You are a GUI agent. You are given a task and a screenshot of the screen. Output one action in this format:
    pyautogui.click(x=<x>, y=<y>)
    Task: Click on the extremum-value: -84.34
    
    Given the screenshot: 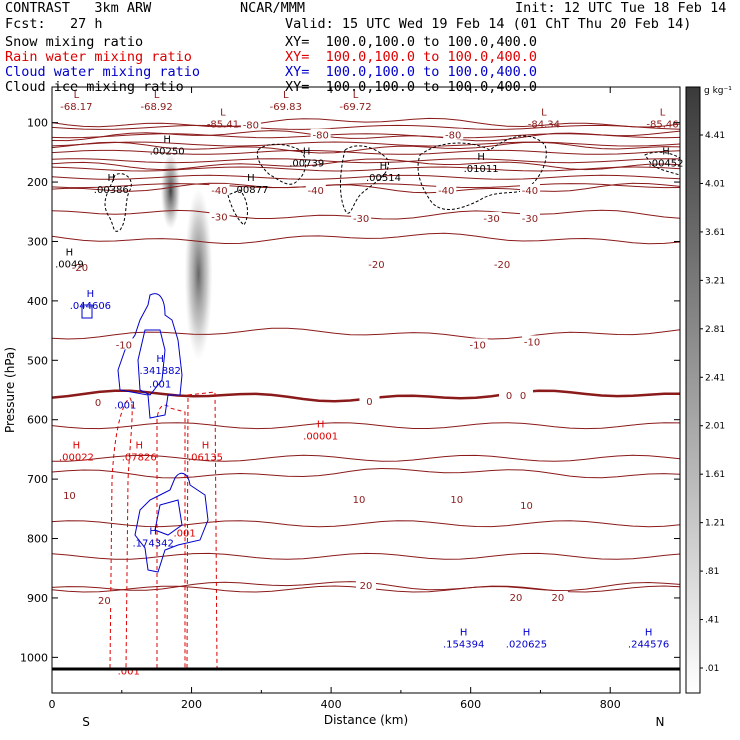 What is the action you would take?
    pyautogui.click(x=544, y=125)
    